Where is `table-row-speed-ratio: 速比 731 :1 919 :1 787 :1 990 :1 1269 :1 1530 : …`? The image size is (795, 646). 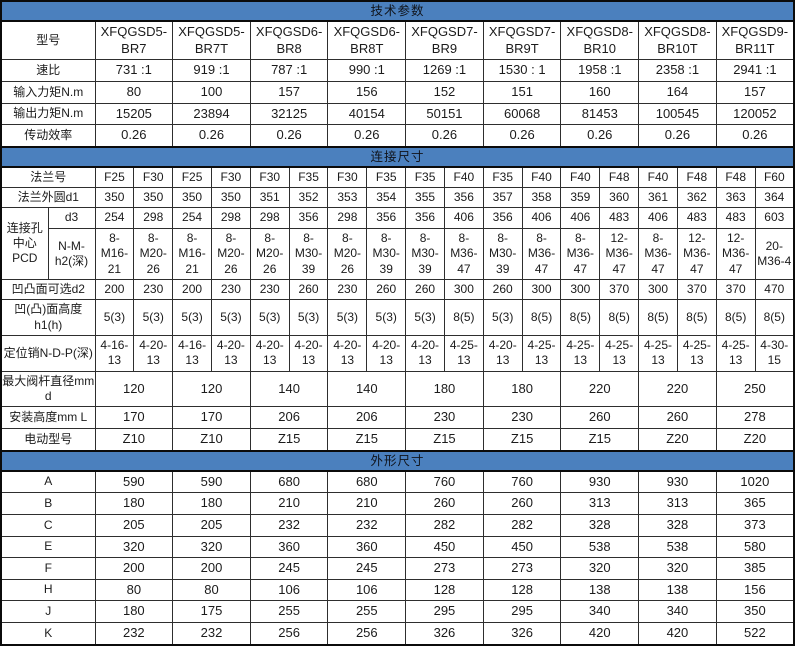
table-row-speed-ratio: 速比 731 :1 919 :1 787 :1 990 :1 1269 :1 1530 : … is located at coordinates (397, 70).